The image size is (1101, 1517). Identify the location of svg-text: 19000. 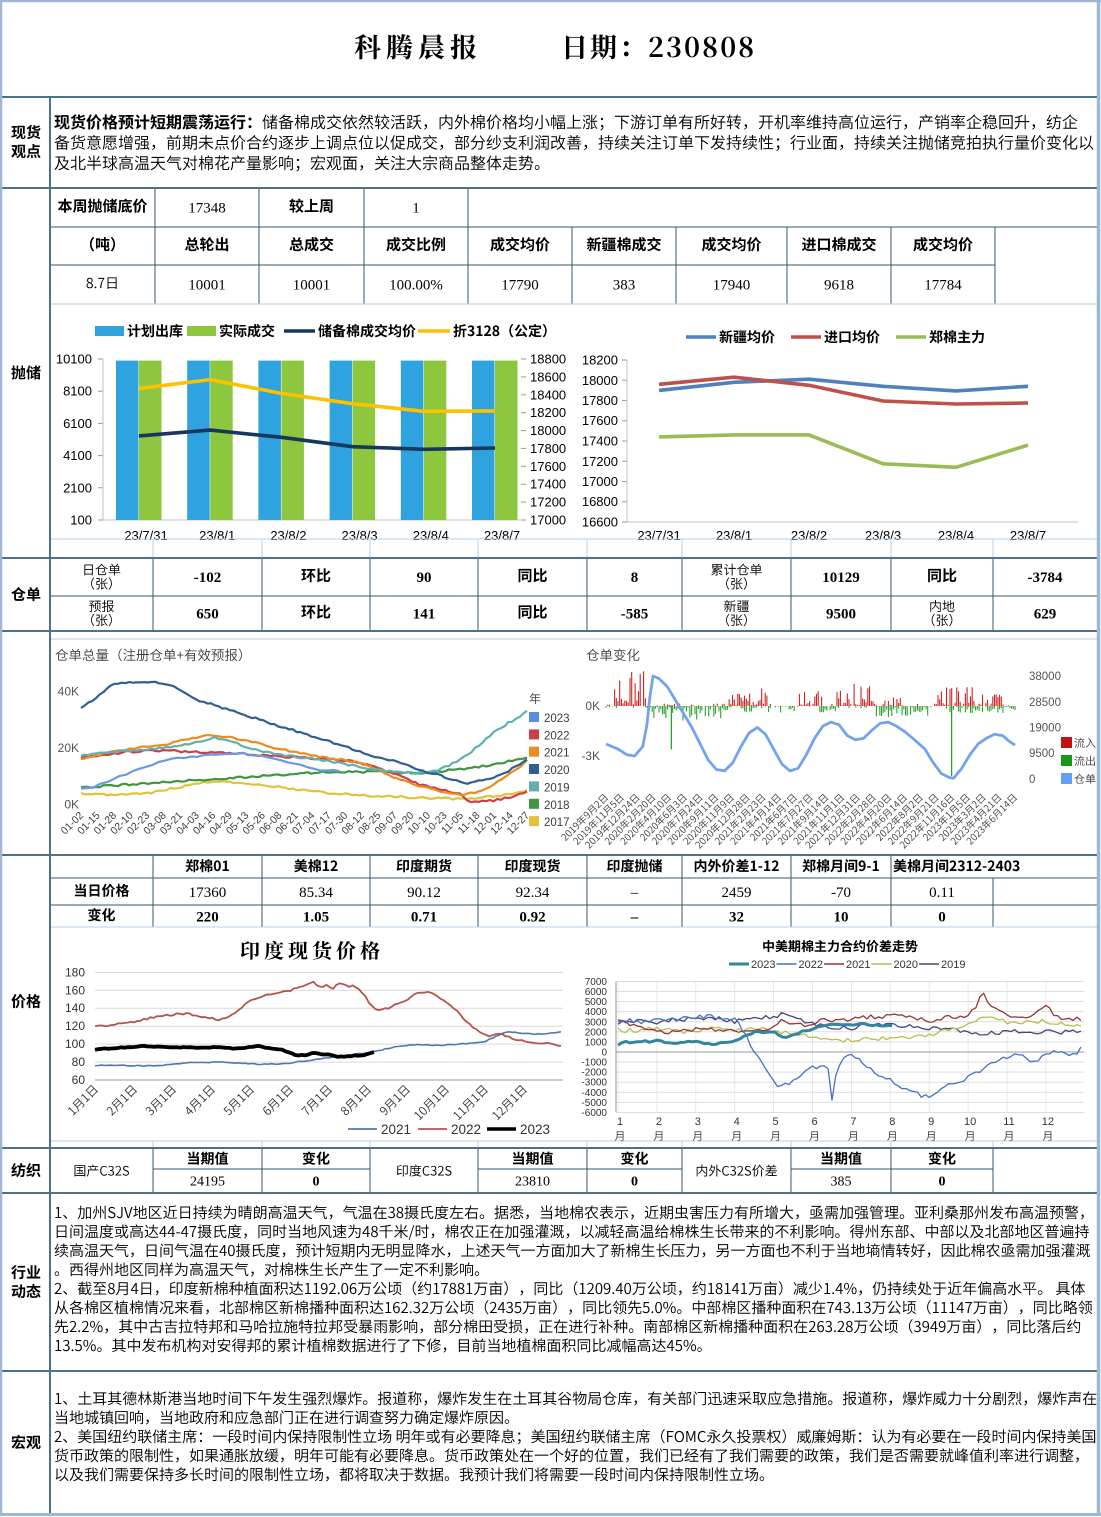
(1045, 729).